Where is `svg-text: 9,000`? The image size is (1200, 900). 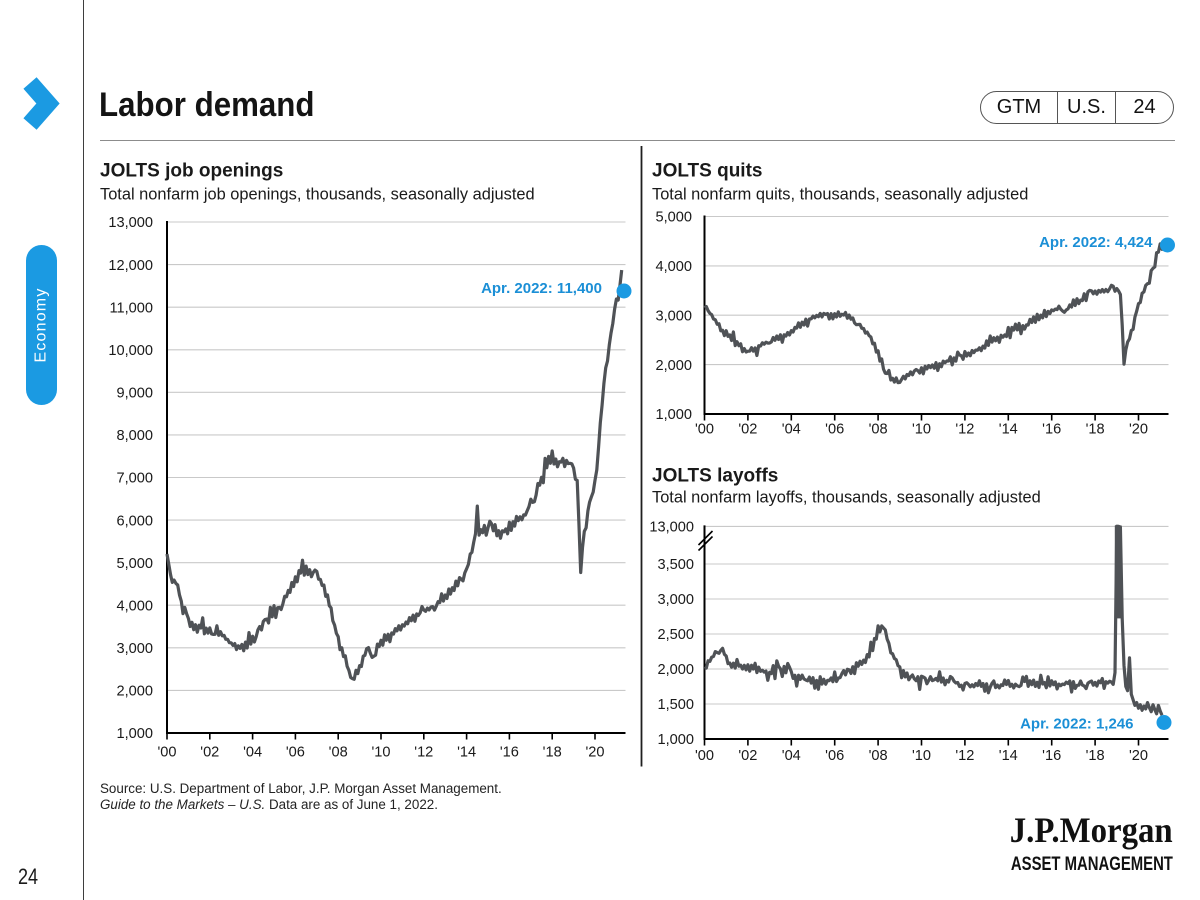
svg-text: 9,000 is located at coordinates (134, 394).